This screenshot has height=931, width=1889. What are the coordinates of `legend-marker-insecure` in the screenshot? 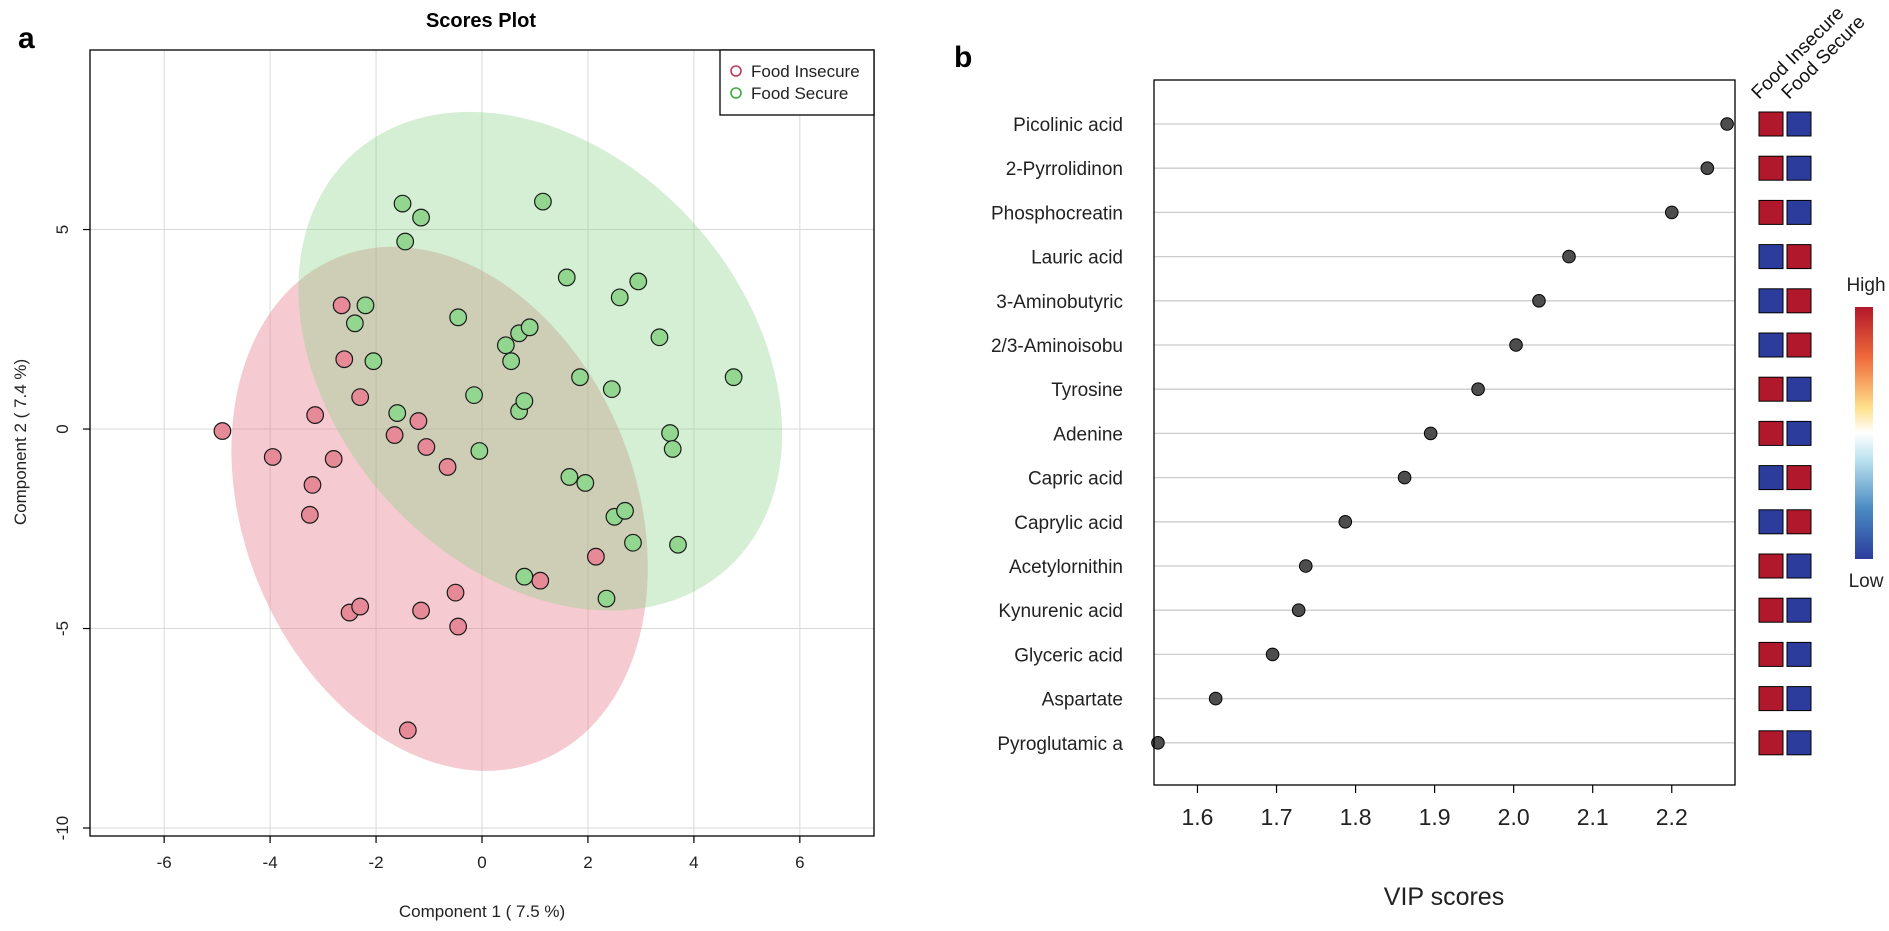 It's located at (736, 71).